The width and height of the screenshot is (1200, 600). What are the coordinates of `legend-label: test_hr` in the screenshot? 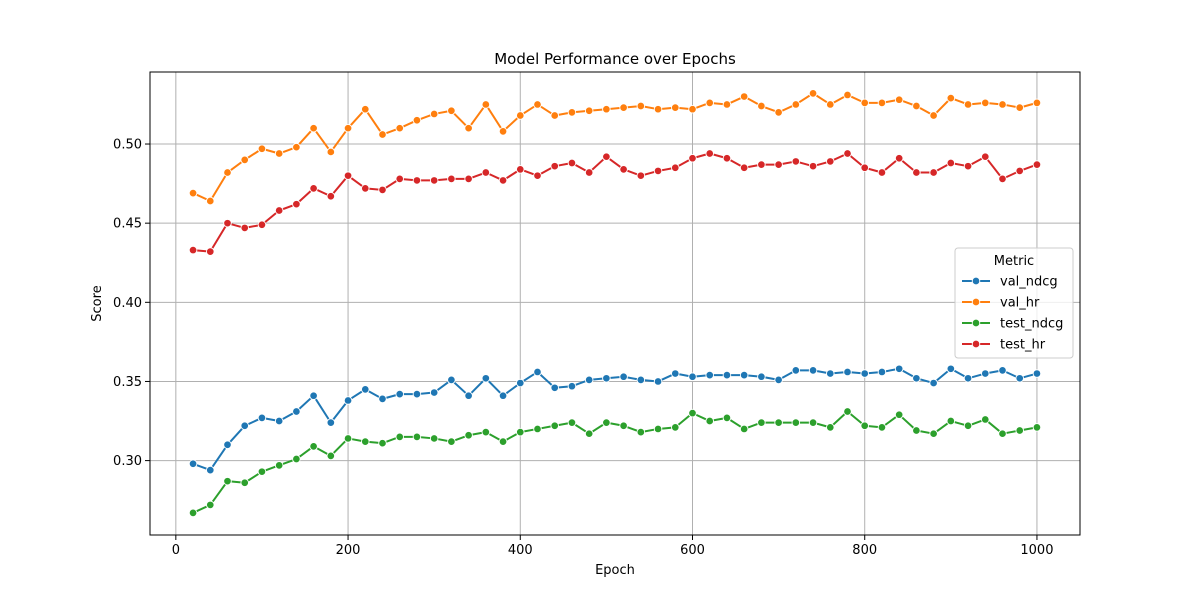 It's located at (1023, 345).